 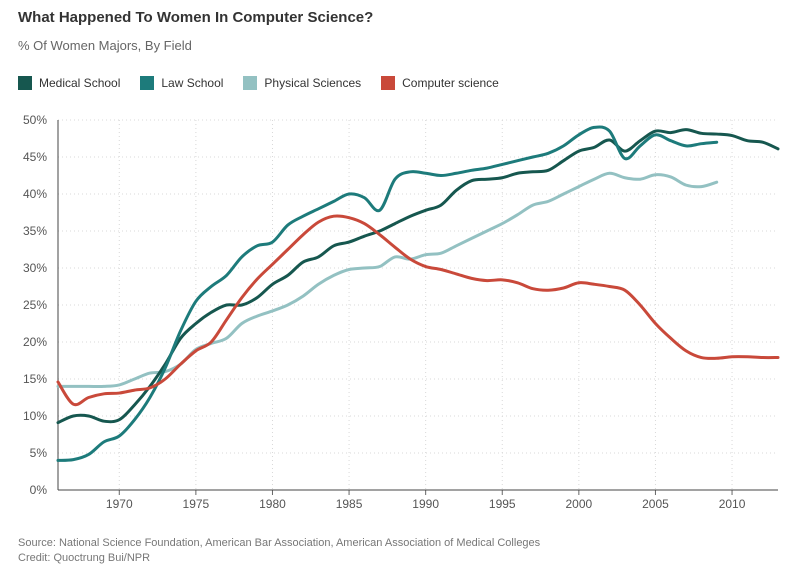 What do you see at coordinates (502, 504) in the screenshot?
I see `x-tick-label: 1995` at bounding box center [502, 504].